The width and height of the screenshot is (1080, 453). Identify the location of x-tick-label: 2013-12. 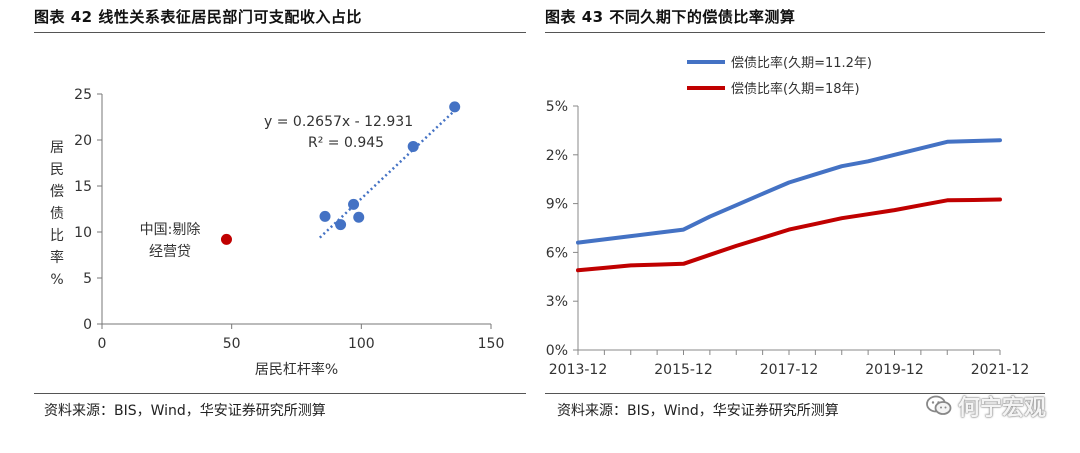
(578, 370).